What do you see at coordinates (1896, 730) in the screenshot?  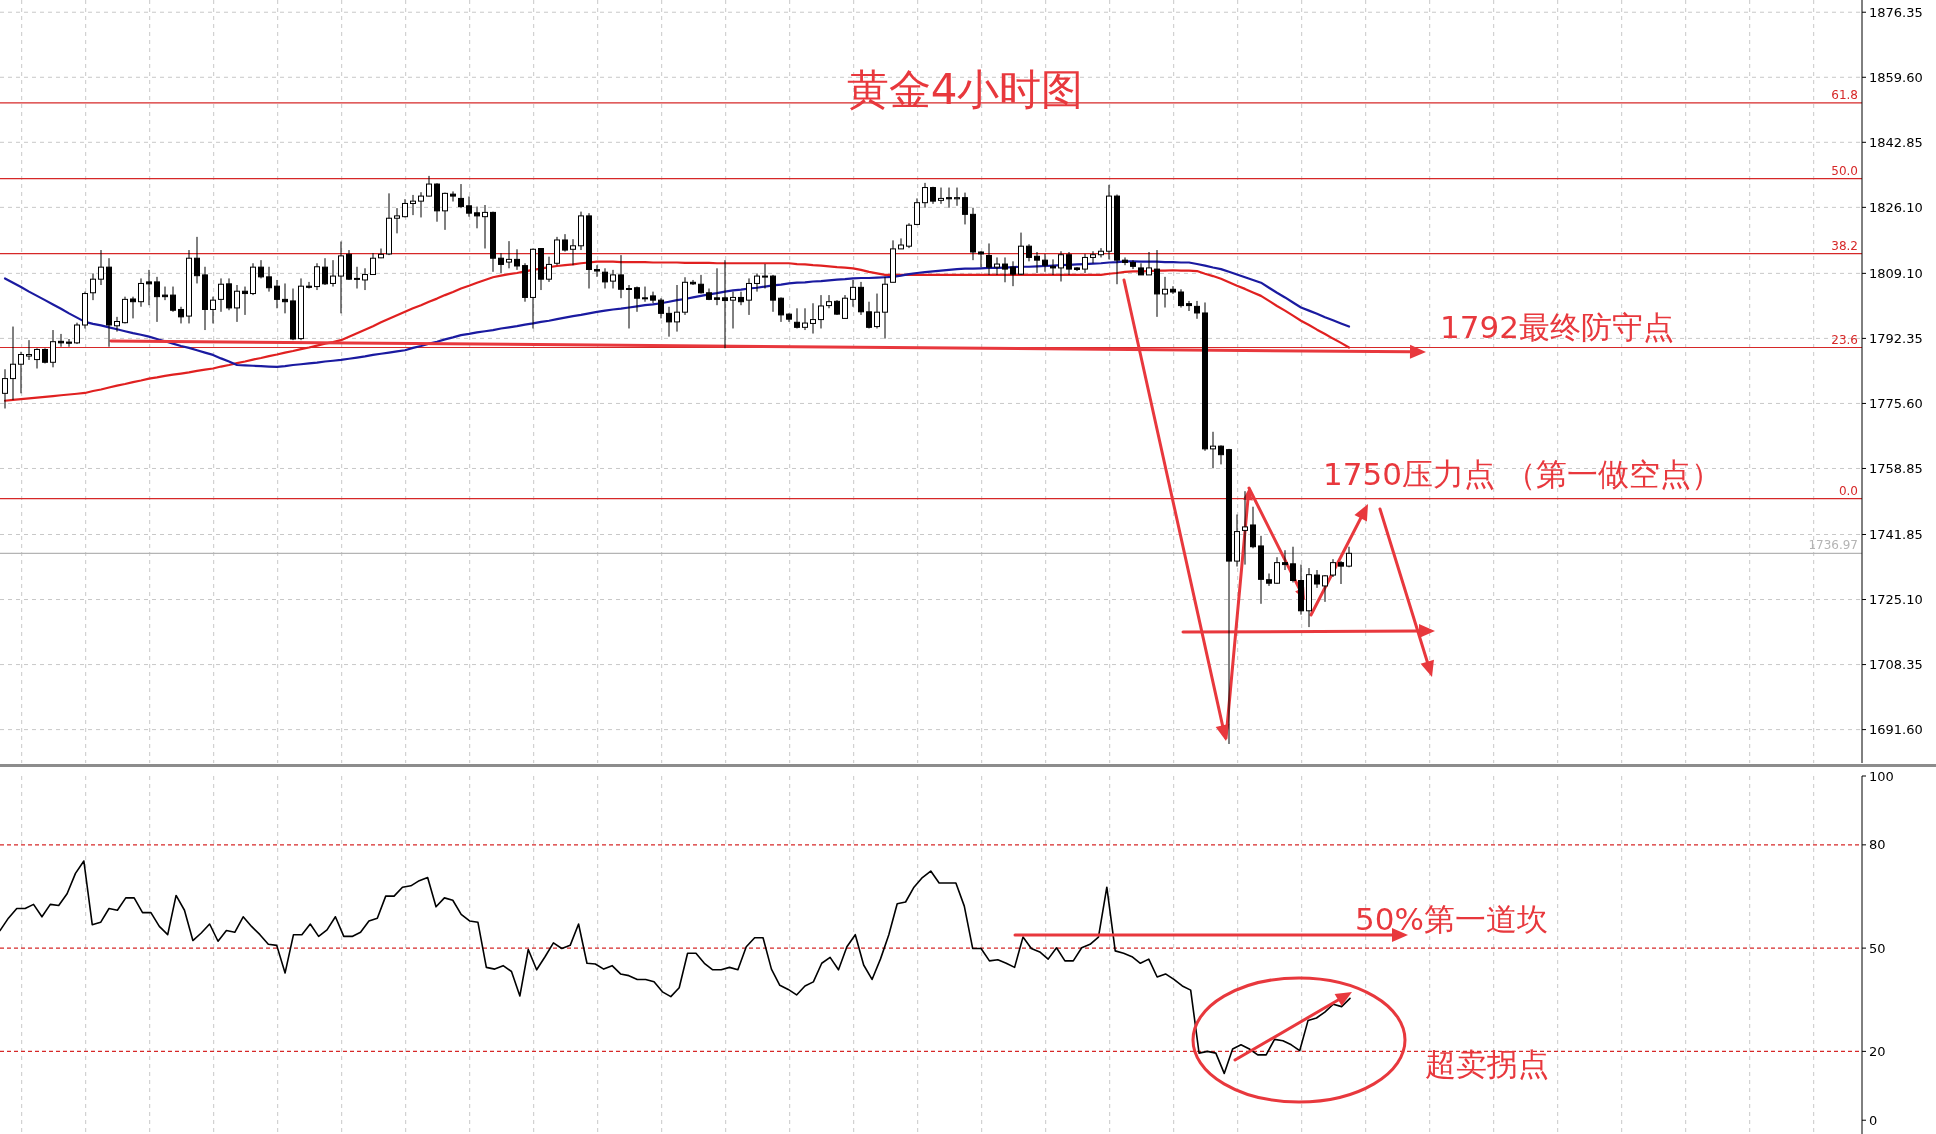 I see `y-tick-label: 1691.60` at bounding box center [1896, 730].